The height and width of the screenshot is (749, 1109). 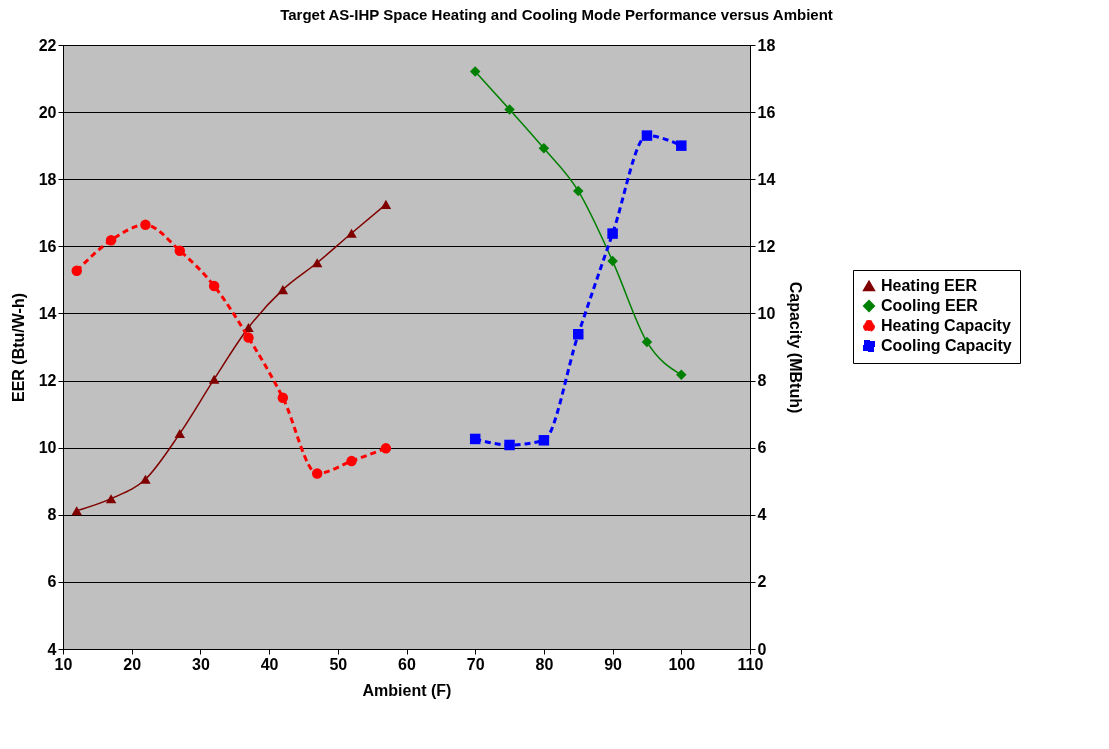 I want to click on y-tick-label: 14, so click(x=47, y=313).